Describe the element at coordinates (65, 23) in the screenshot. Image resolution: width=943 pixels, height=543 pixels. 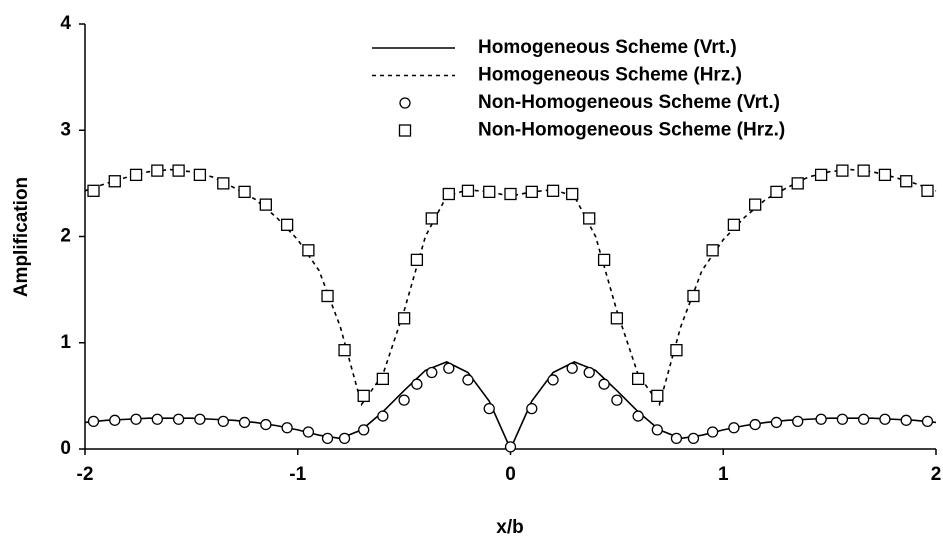
I see `y-tick-label: 4` at that location.